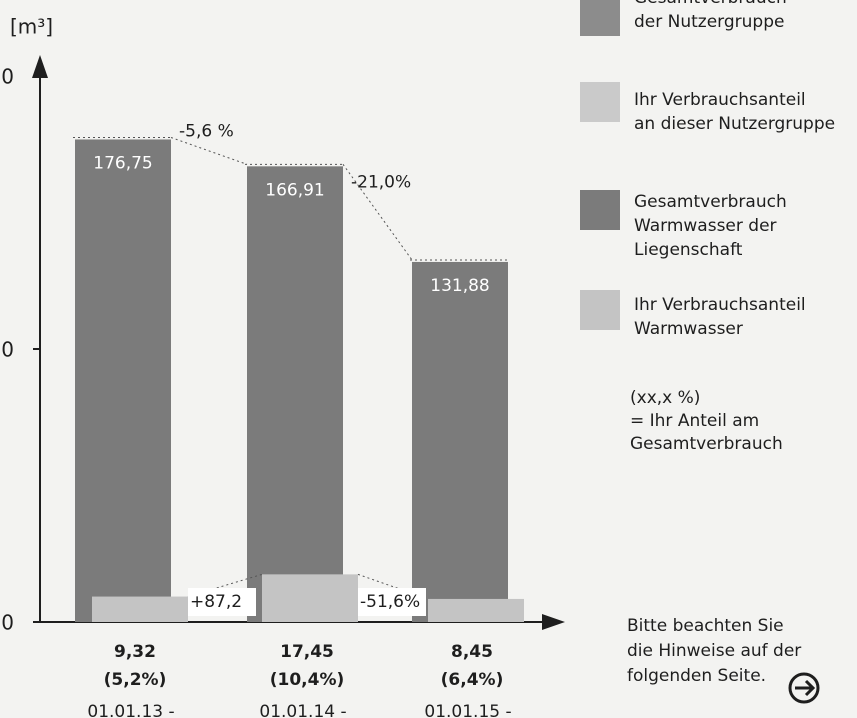  What do you see at coordinates (472, 652) in the screenshot?
I see `value-label: 8,45` at bounding box center [472, 652].